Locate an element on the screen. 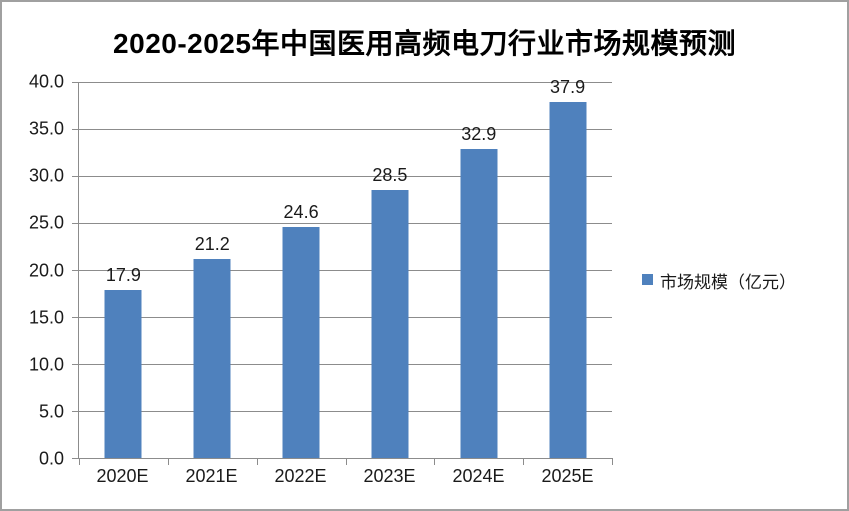 The width and height of the screenshot is (849, 511). x-axis-label: 2024E is located at coordinates (478, 476).